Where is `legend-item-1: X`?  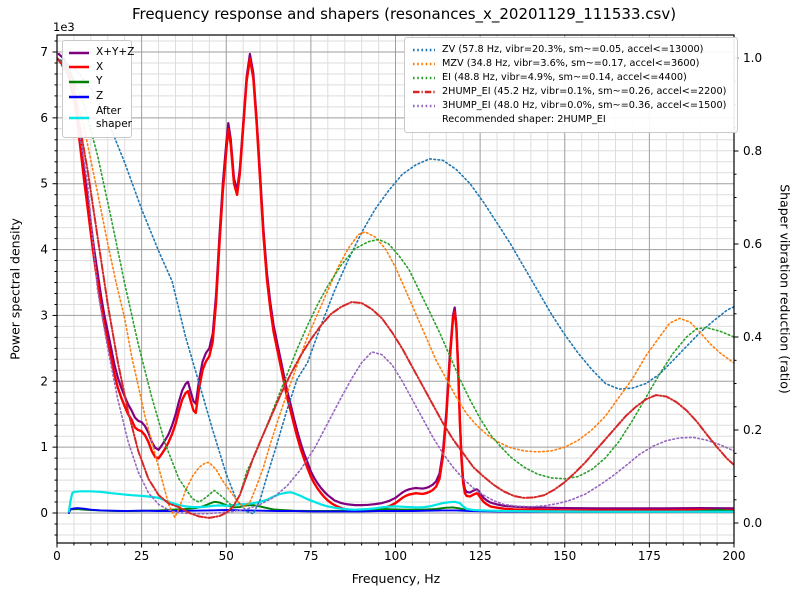
legend-item-1: X is located at coordinates (97, 68).